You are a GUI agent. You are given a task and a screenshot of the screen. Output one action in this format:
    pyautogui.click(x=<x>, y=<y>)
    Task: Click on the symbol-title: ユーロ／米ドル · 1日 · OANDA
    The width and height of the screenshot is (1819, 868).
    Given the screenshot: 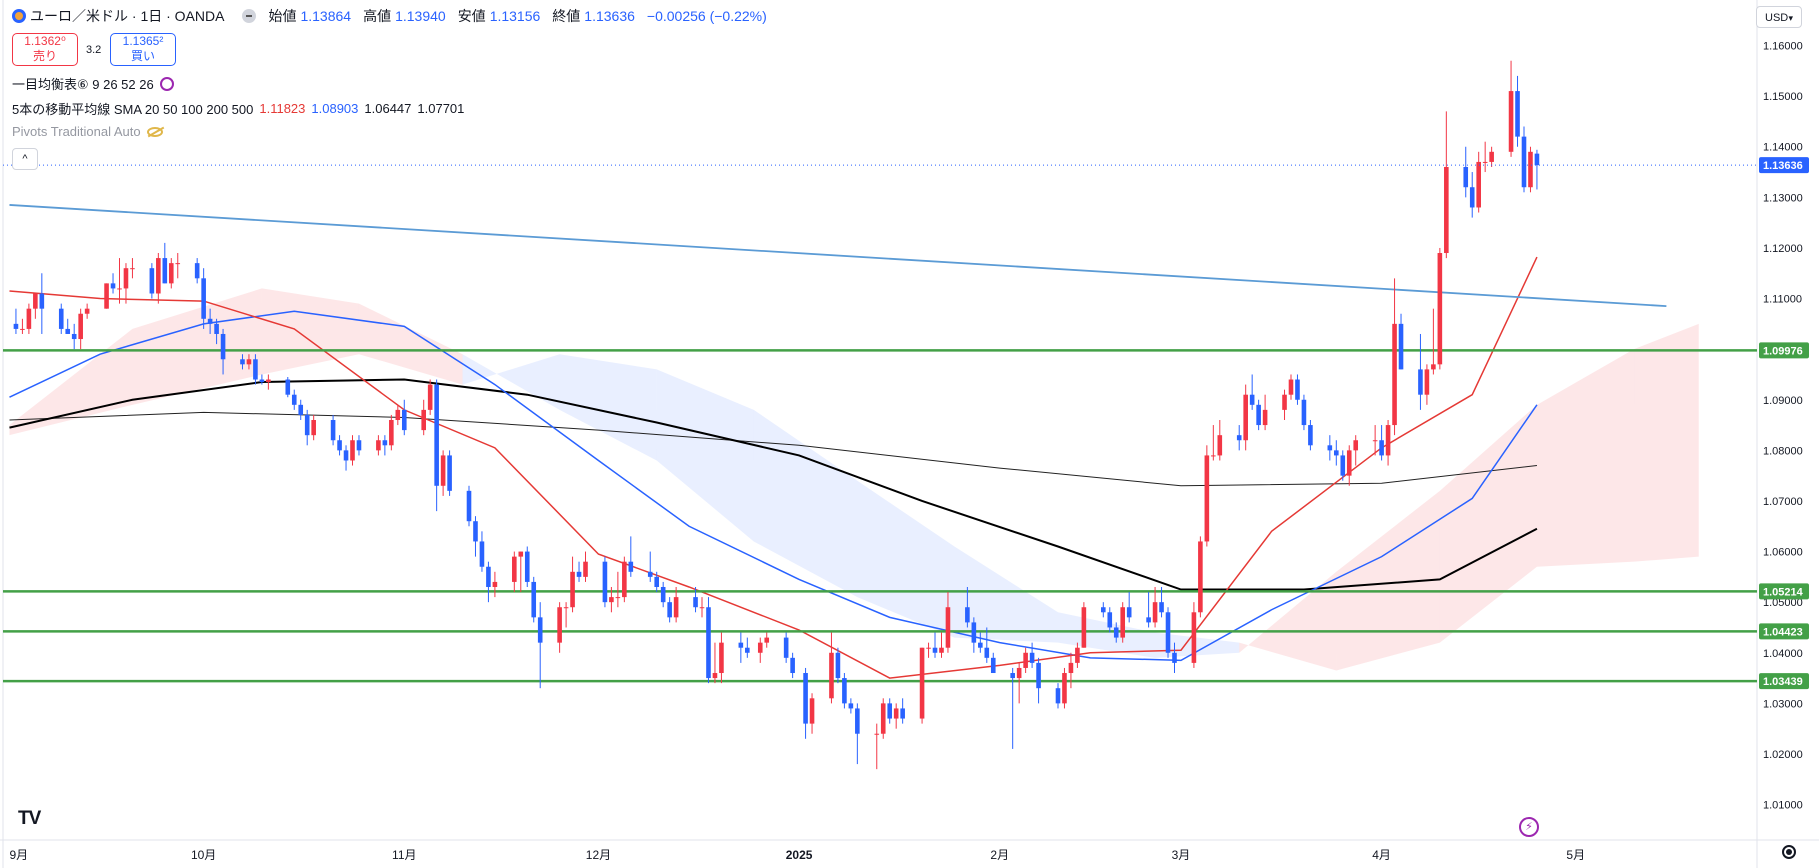 What is the action you would take?
    pyautogui.click(x=127, y=16)
    